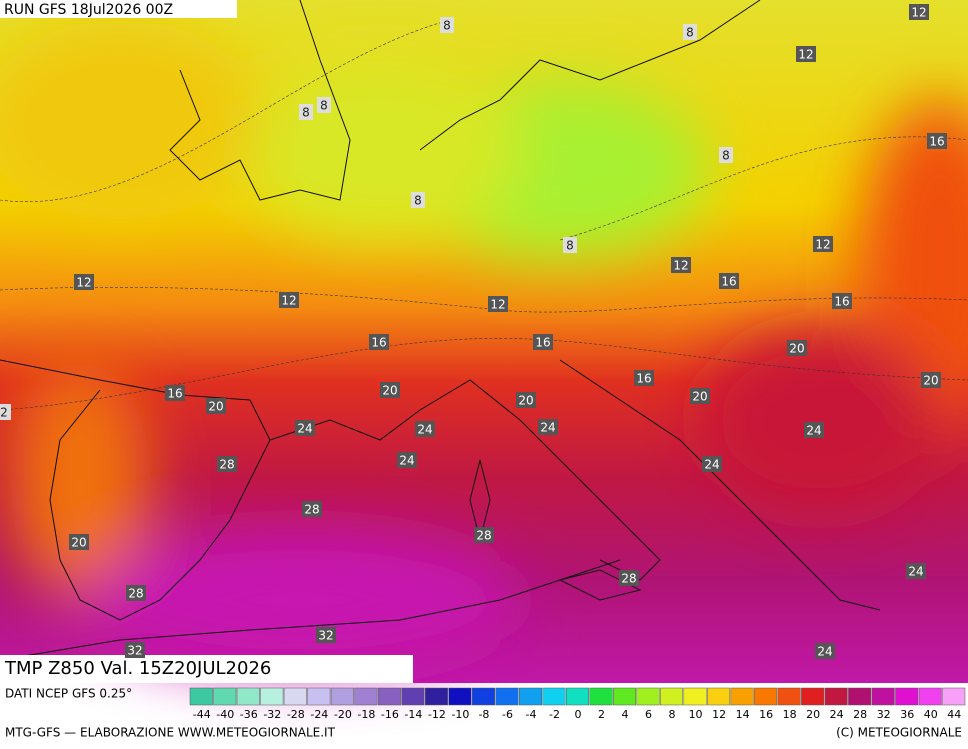 The image size is (968, 749). What do you see at coordinates (813, 714) in the screenshot?
I see `legend-tick-label: 20` at bounding box center [813, 714].